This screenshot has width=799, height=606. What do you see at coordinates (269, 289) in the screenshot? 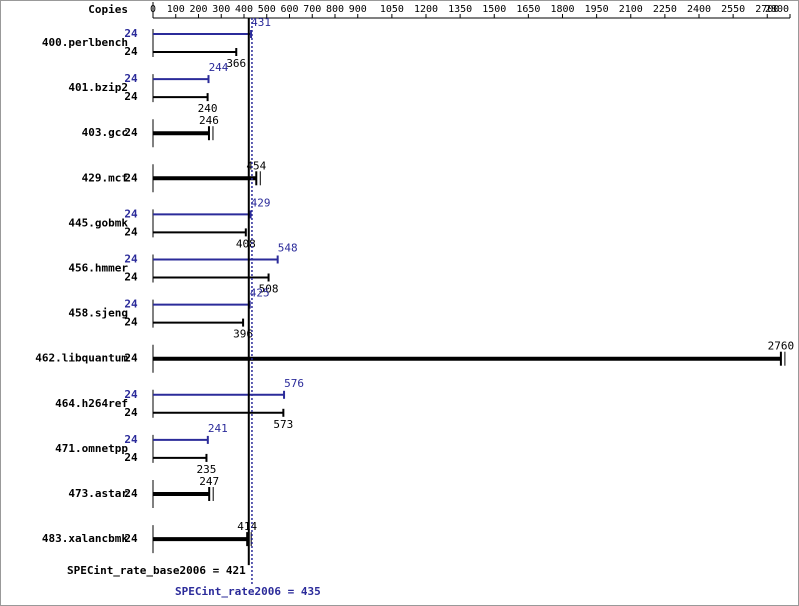
I see `base-value-label: 508` at bounding box center [269, 289].